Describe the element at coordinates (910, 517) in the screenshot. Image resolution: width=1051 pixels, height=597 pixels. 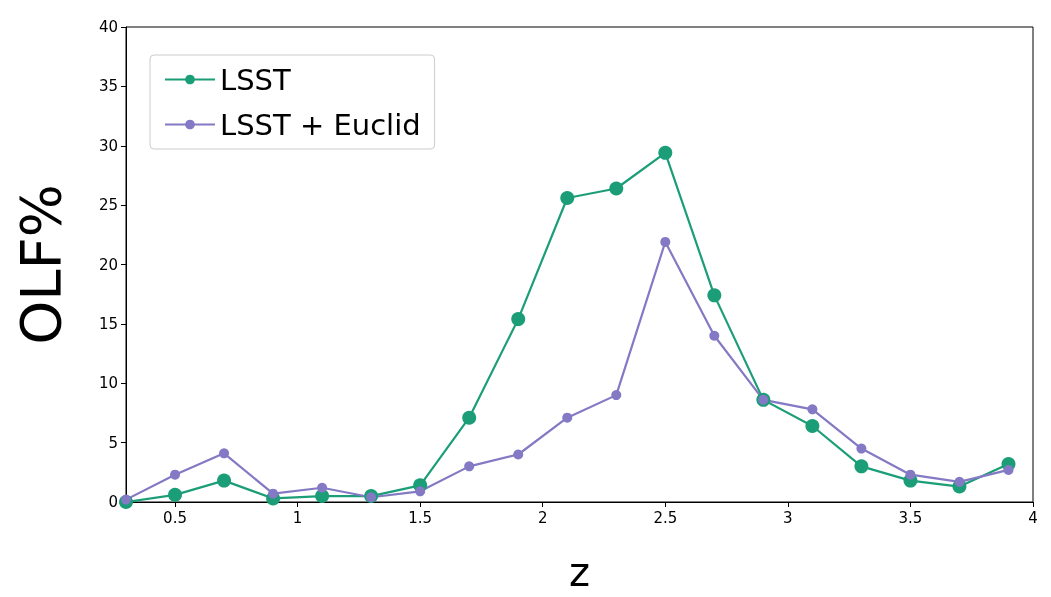
I see `x-tick-label: 3.5` at that location.